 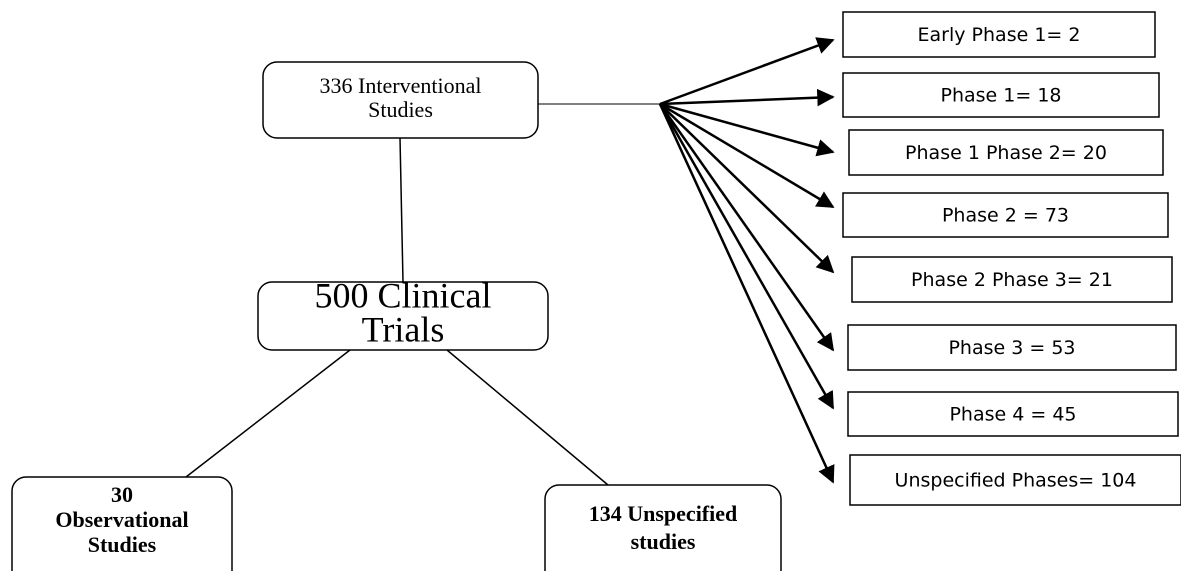 What do you see at coordinates (401, 85) in the screenshot?
I see `node-label: 336 Interventional` at bounding box center [401, 85].